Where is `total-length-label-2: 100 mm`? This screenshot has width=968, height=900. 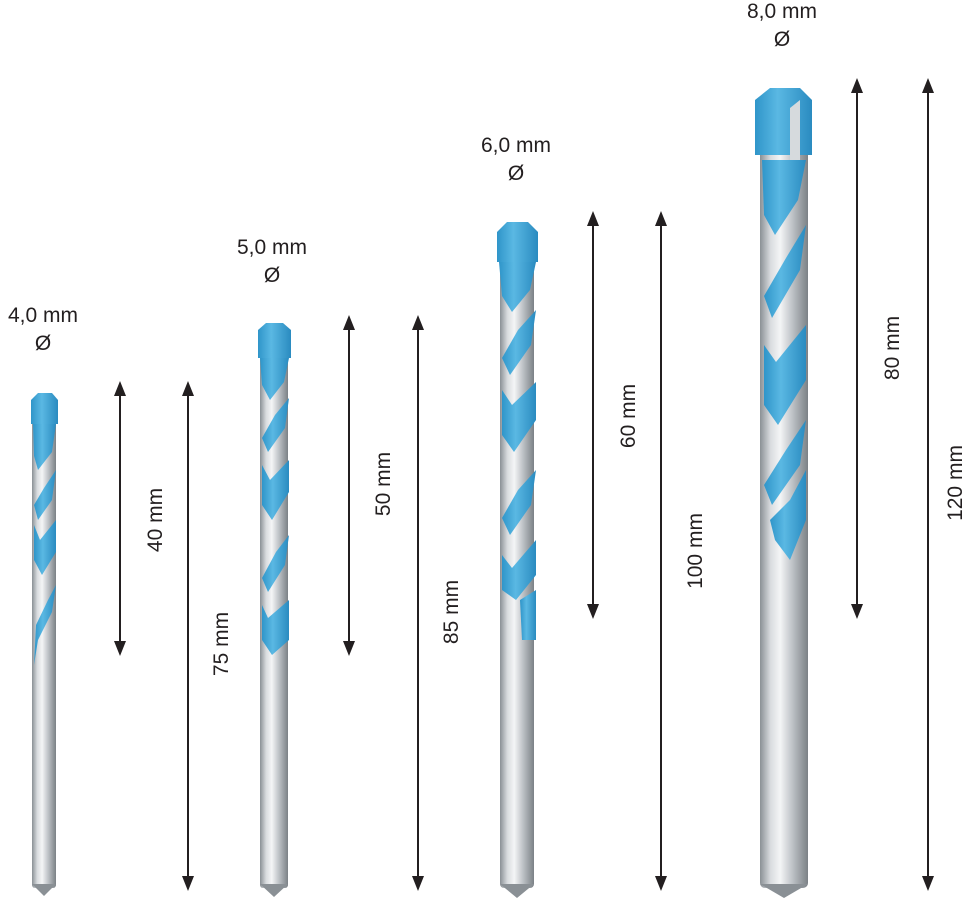 total-length-label-2: 100 mm is located at coordinates (695, 551).